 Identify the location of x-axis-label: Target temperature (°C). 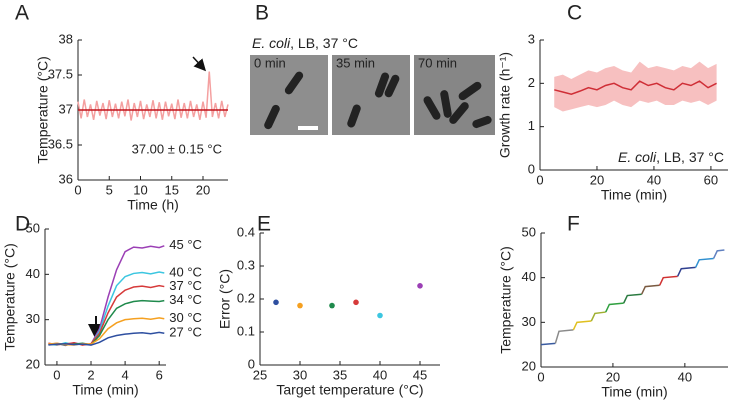
(349, 390).